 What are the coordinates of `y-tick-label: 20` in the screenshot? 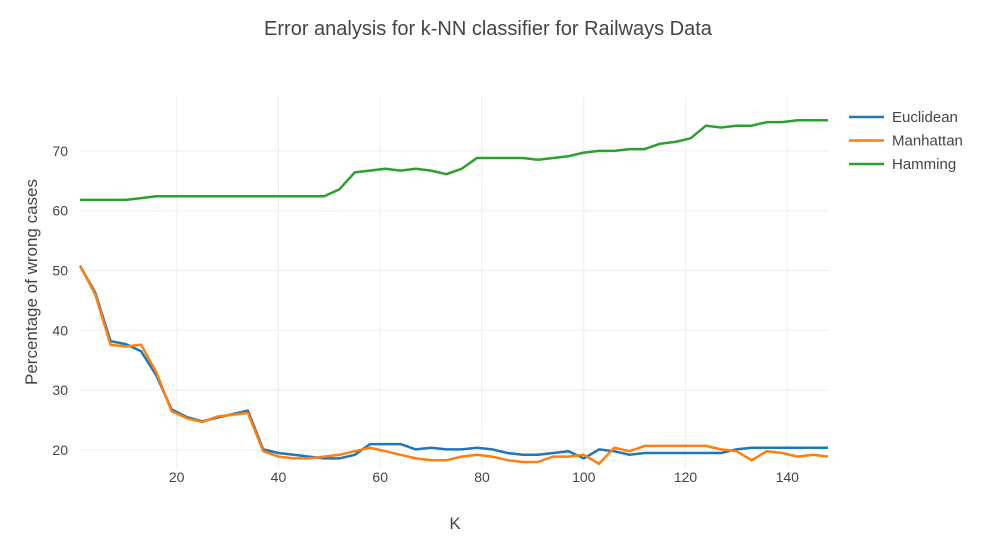 It's located at (60, 450).